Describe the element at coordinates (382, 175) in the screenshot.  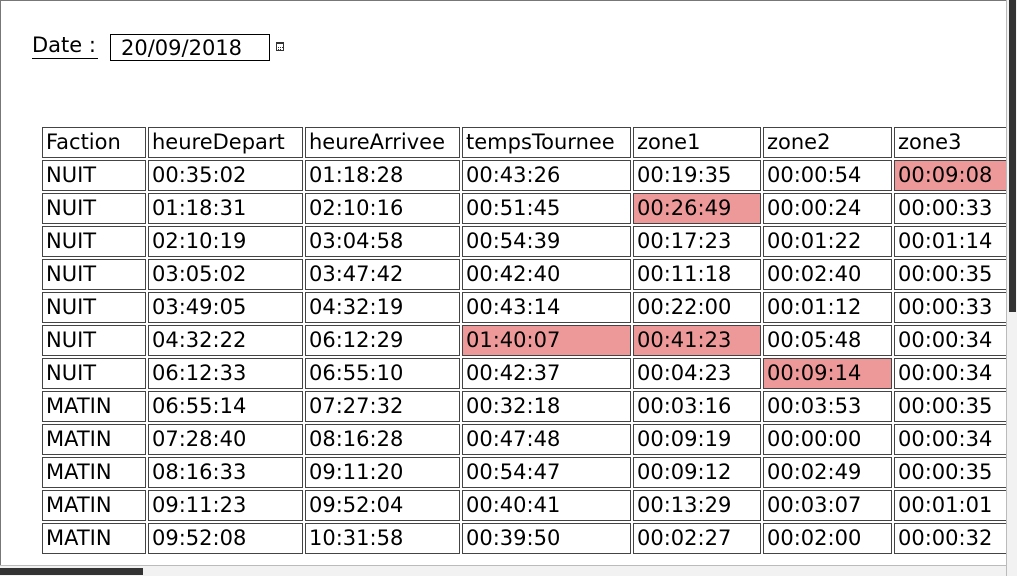
I see `cell-heure-arrivee: 01:18:28` at that location.